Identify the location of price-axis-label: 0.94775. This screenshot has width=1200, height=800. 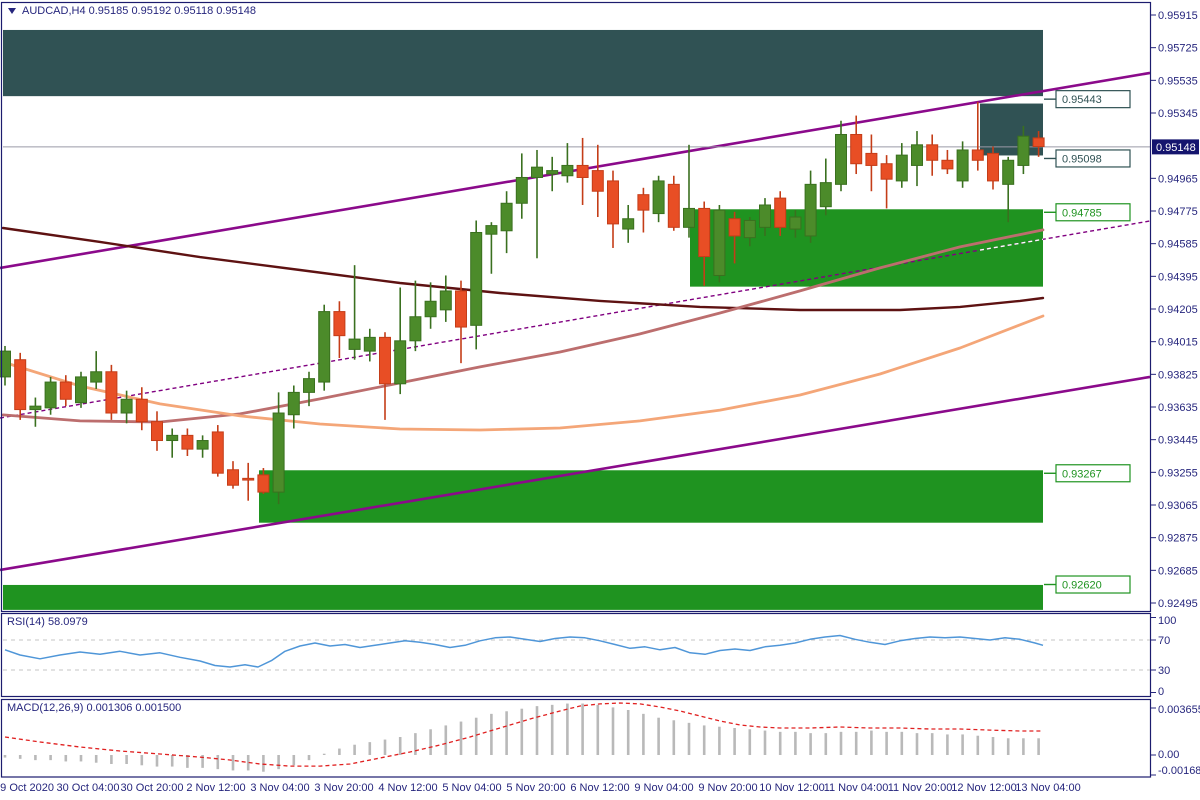
(1178, 212).